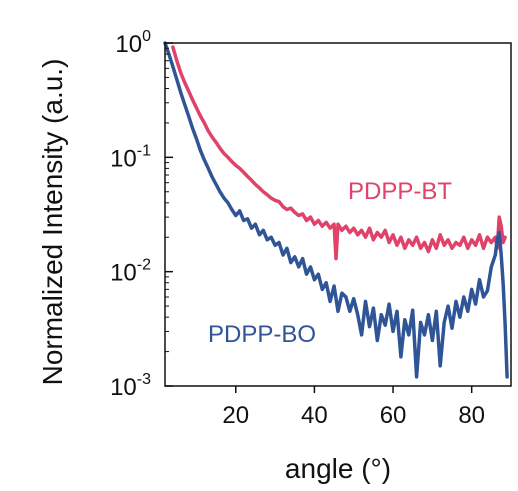 The height and width of the screenshot is (491, 518). I want to click on x-tick-label: 60, so click(393, 415).